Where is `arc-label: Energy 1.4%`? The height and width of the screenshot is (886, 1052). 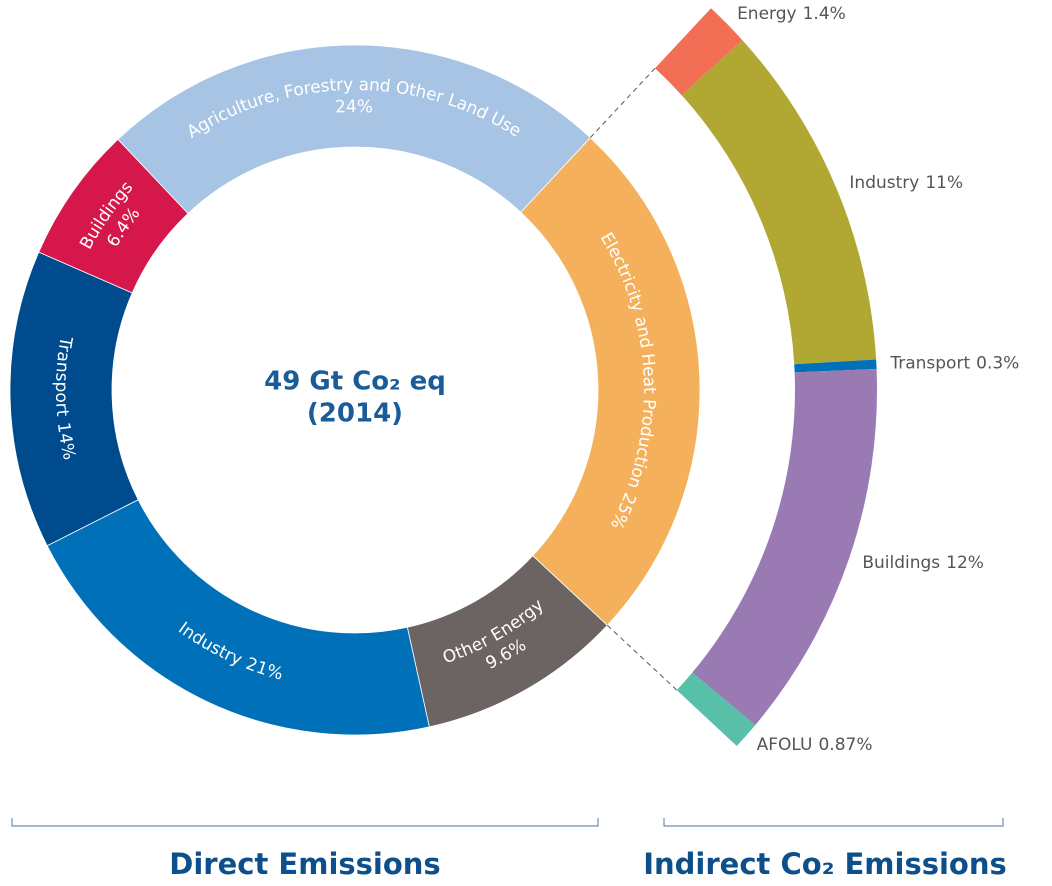
arc-label: Energy 1.4% is located at coordinates (791, 14).